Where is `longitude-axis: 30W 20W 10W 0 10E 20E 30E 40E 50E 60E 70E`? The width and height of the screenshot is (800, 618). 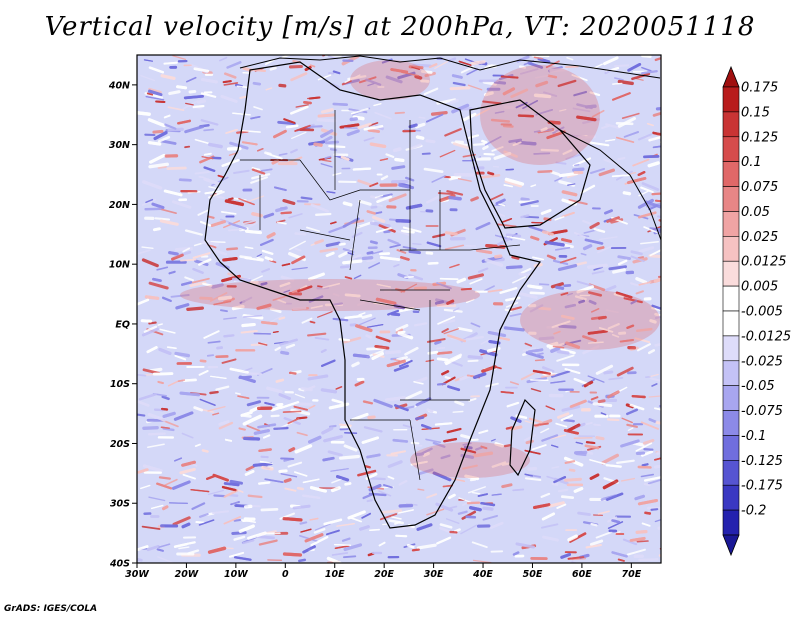 longitude-axis: 30W 20W 10W 0 10E 20E 30E 40E 50E 60E 70E is located at coordinates (383, 571).